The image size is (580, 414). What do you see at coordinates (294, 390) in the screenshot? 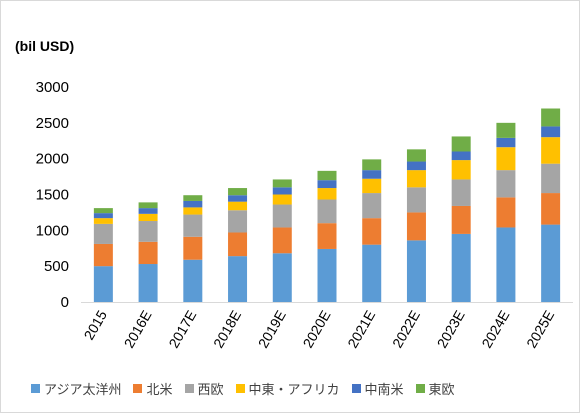
I see `legend-label: 中東・アフリカ` at bounding box center [294, 390].